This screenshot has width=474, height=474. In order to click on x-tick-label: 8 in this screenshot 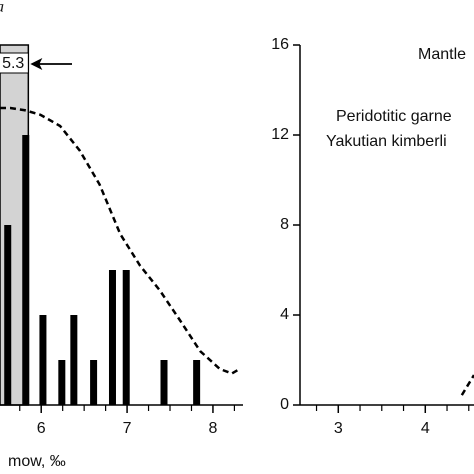, I will do `click(212, 428)`.